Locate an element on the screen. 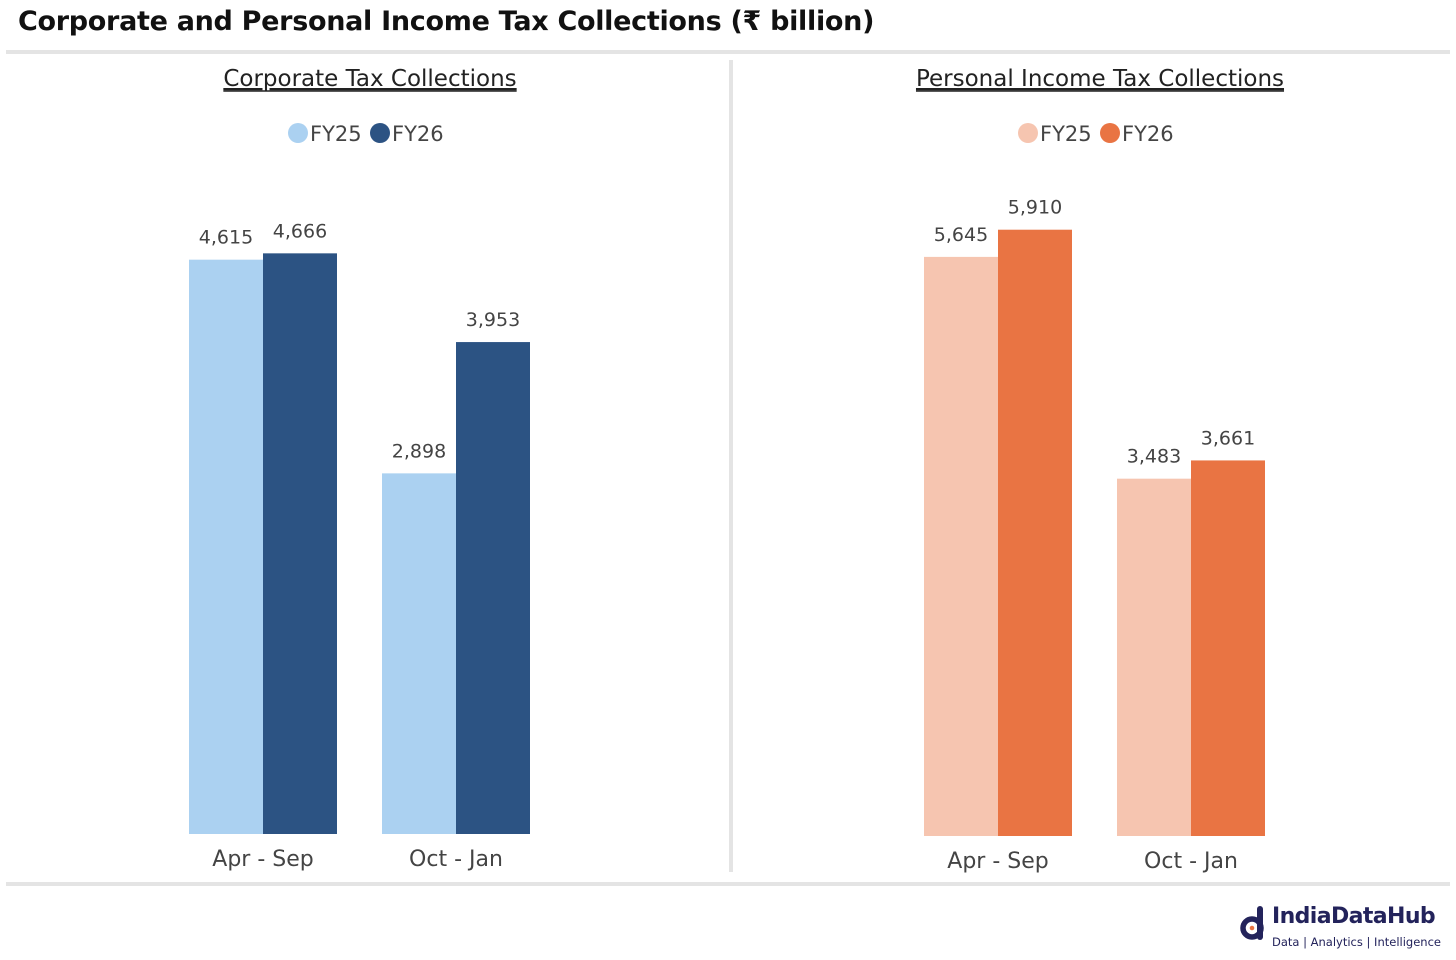  data-label-fy25-0: 4,615 is located at coordinates (226, 238).